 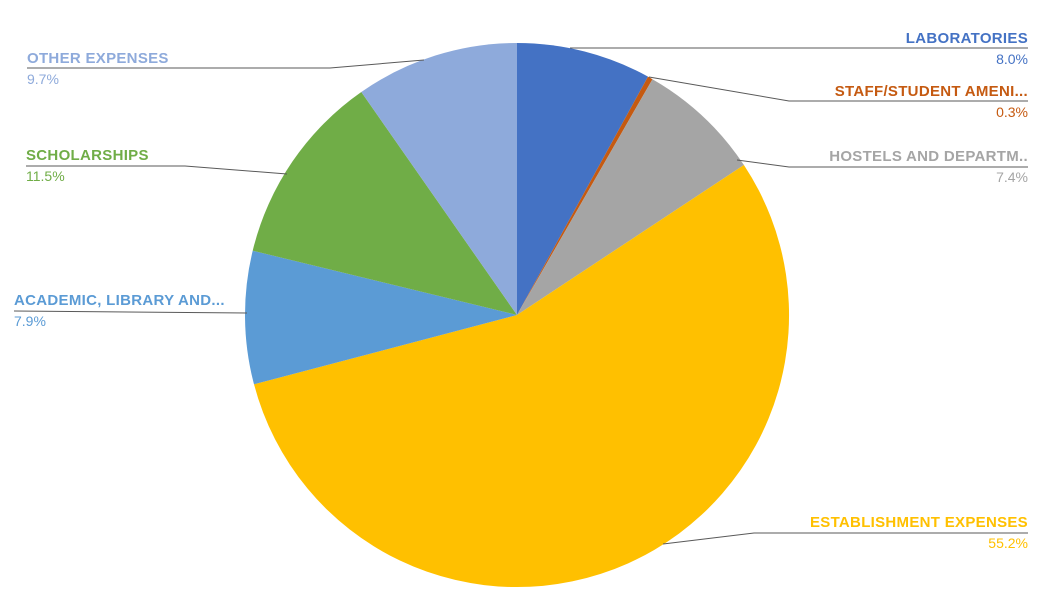 I want to click on label-staff-student-amenities: STAFF/STUDENT AMENI... 0.3%, so click(x=931, y=101).